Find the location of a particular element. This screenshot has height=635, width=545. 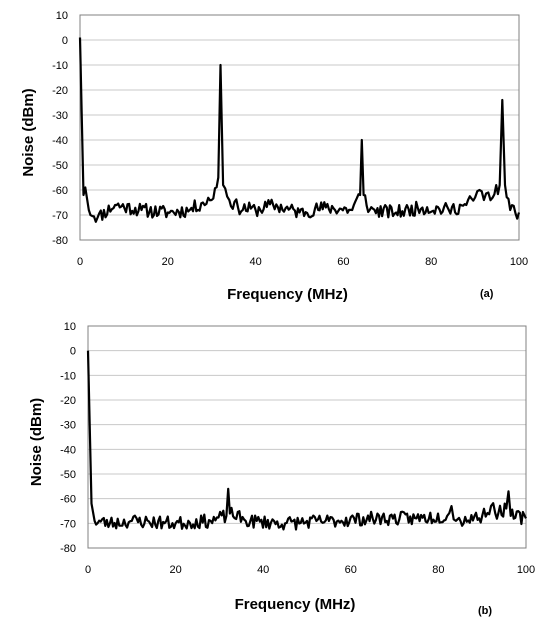

panel-label: (b) is located at coordinates (485, 611).